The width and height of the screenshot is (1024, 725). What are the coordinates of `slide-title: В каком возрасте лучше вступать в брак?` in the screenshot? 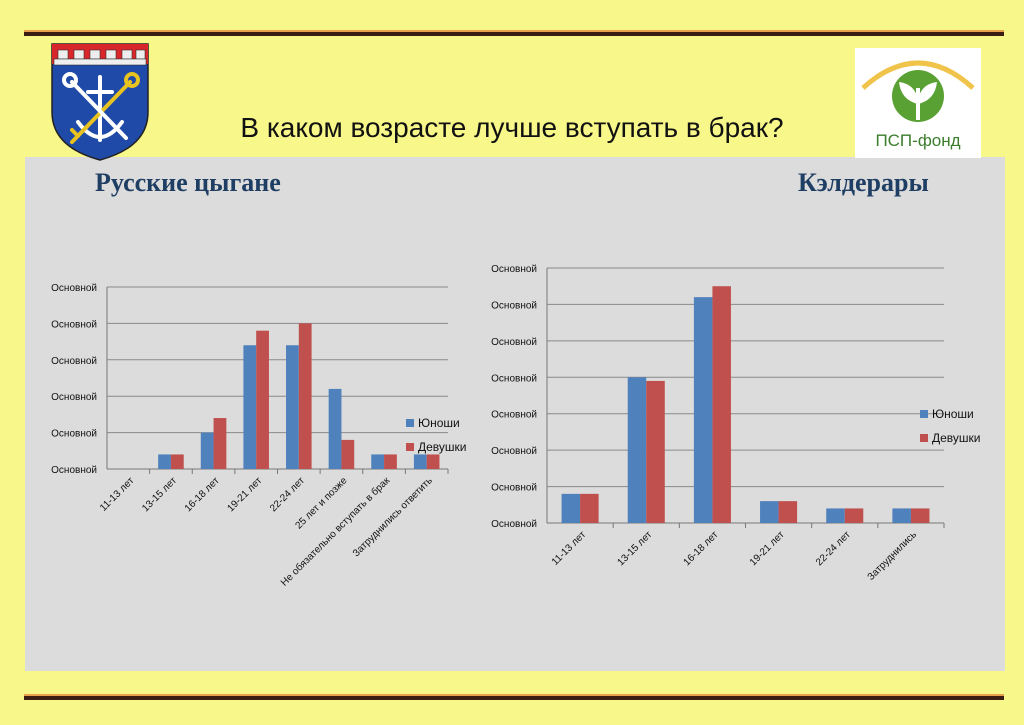 It's located at (512, 127).